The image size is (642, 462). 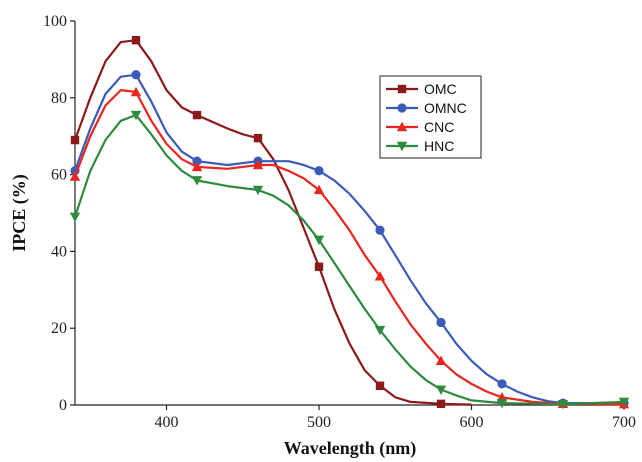 I want to click on legend-item-cnc: CNC, so click(x=420, y=127).